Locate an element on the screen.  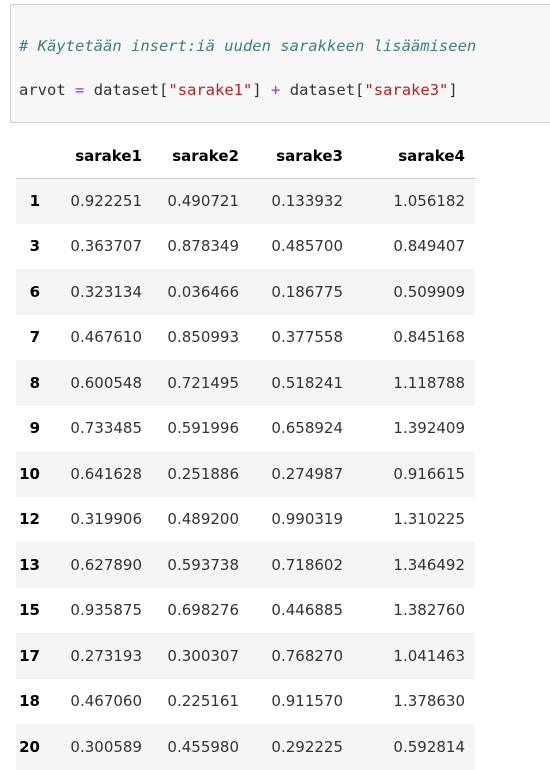
table-cell: 0.300307 is located at coordinates (203, 655).